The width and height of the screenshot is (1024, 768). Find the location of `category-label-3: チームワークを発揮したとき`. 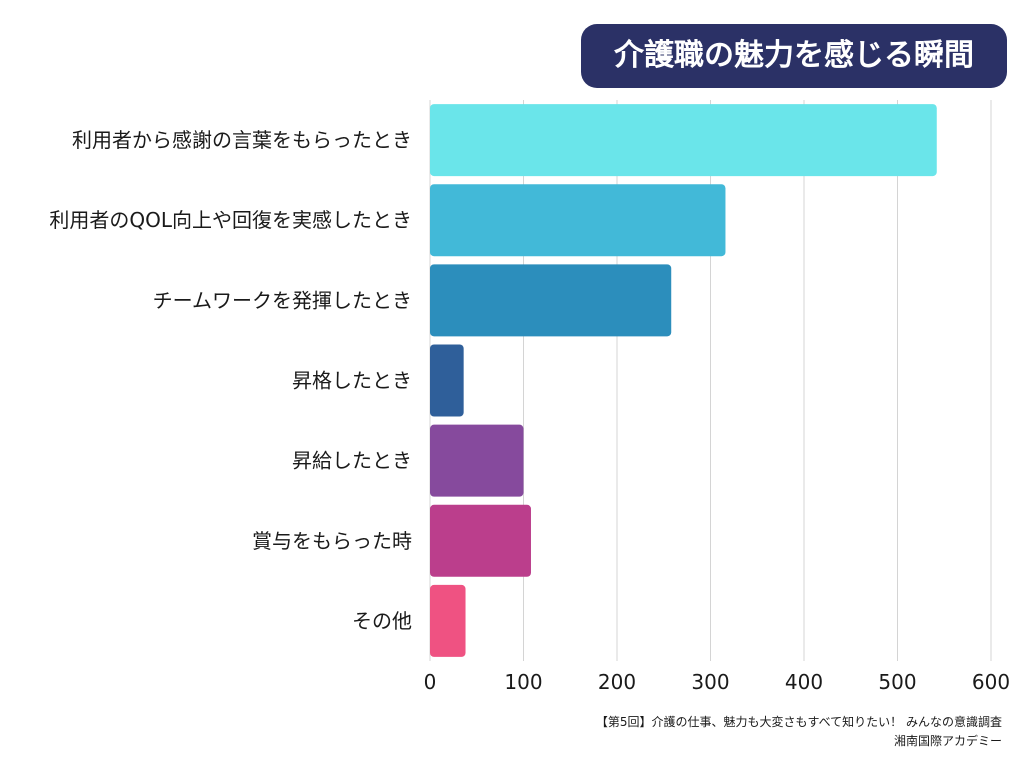

category-label-3: チームワークを発揮したとき is located at coordinates (282, 300).